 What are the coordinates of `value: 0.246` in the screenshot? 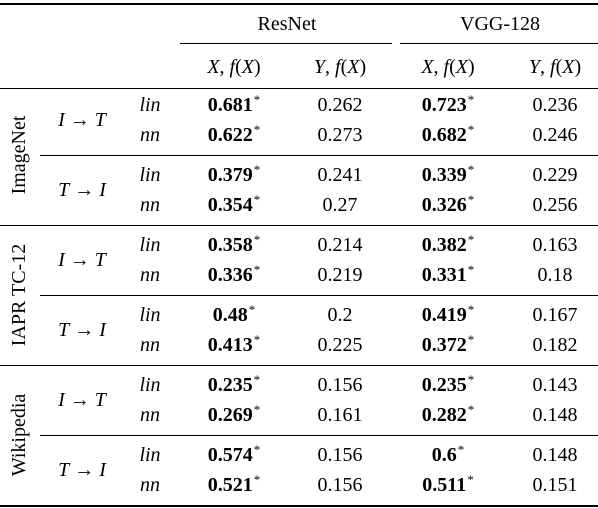 It's located at (555, 135).